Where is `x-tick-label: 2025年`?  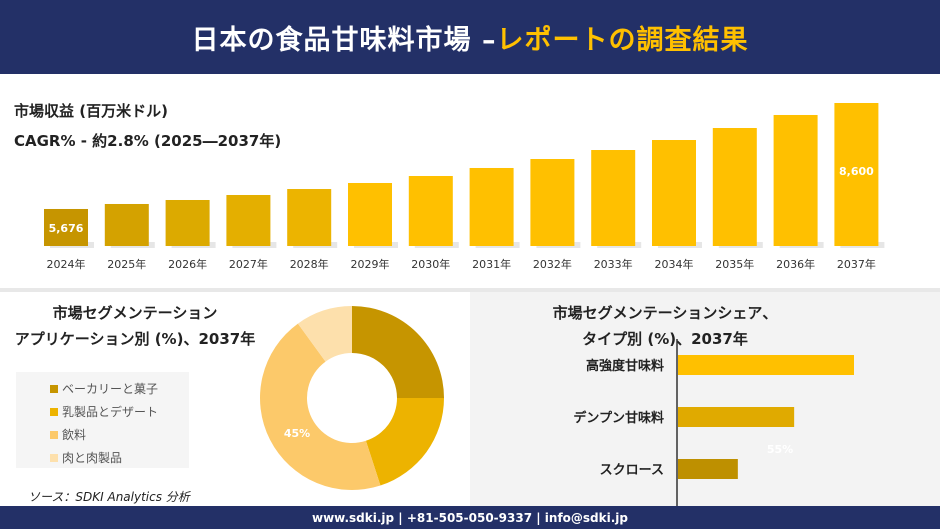
x-tick-label: 2025年 is located at coordinates (126, 264).